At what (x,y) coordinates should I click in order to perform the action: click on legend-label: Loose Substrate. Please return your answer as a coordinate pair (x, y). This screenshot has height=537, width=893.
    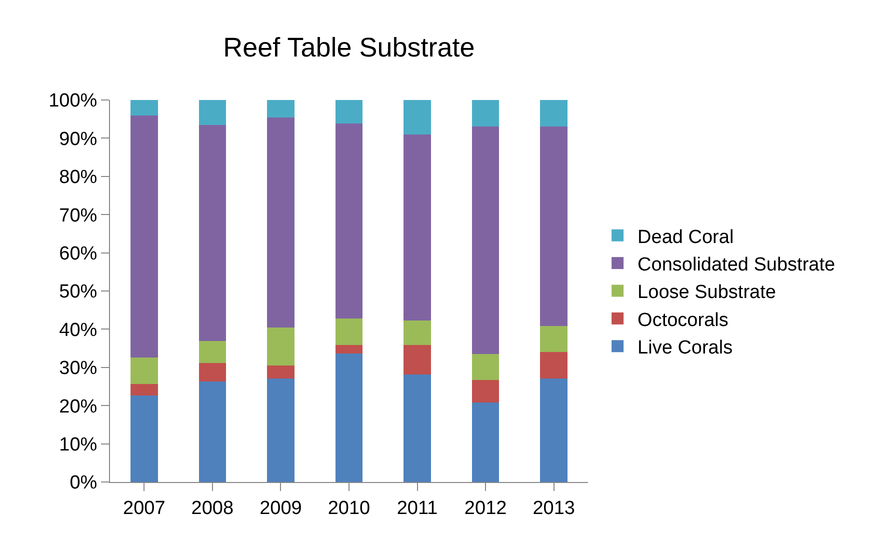
    Looking at the image, I should click on (707, 293).